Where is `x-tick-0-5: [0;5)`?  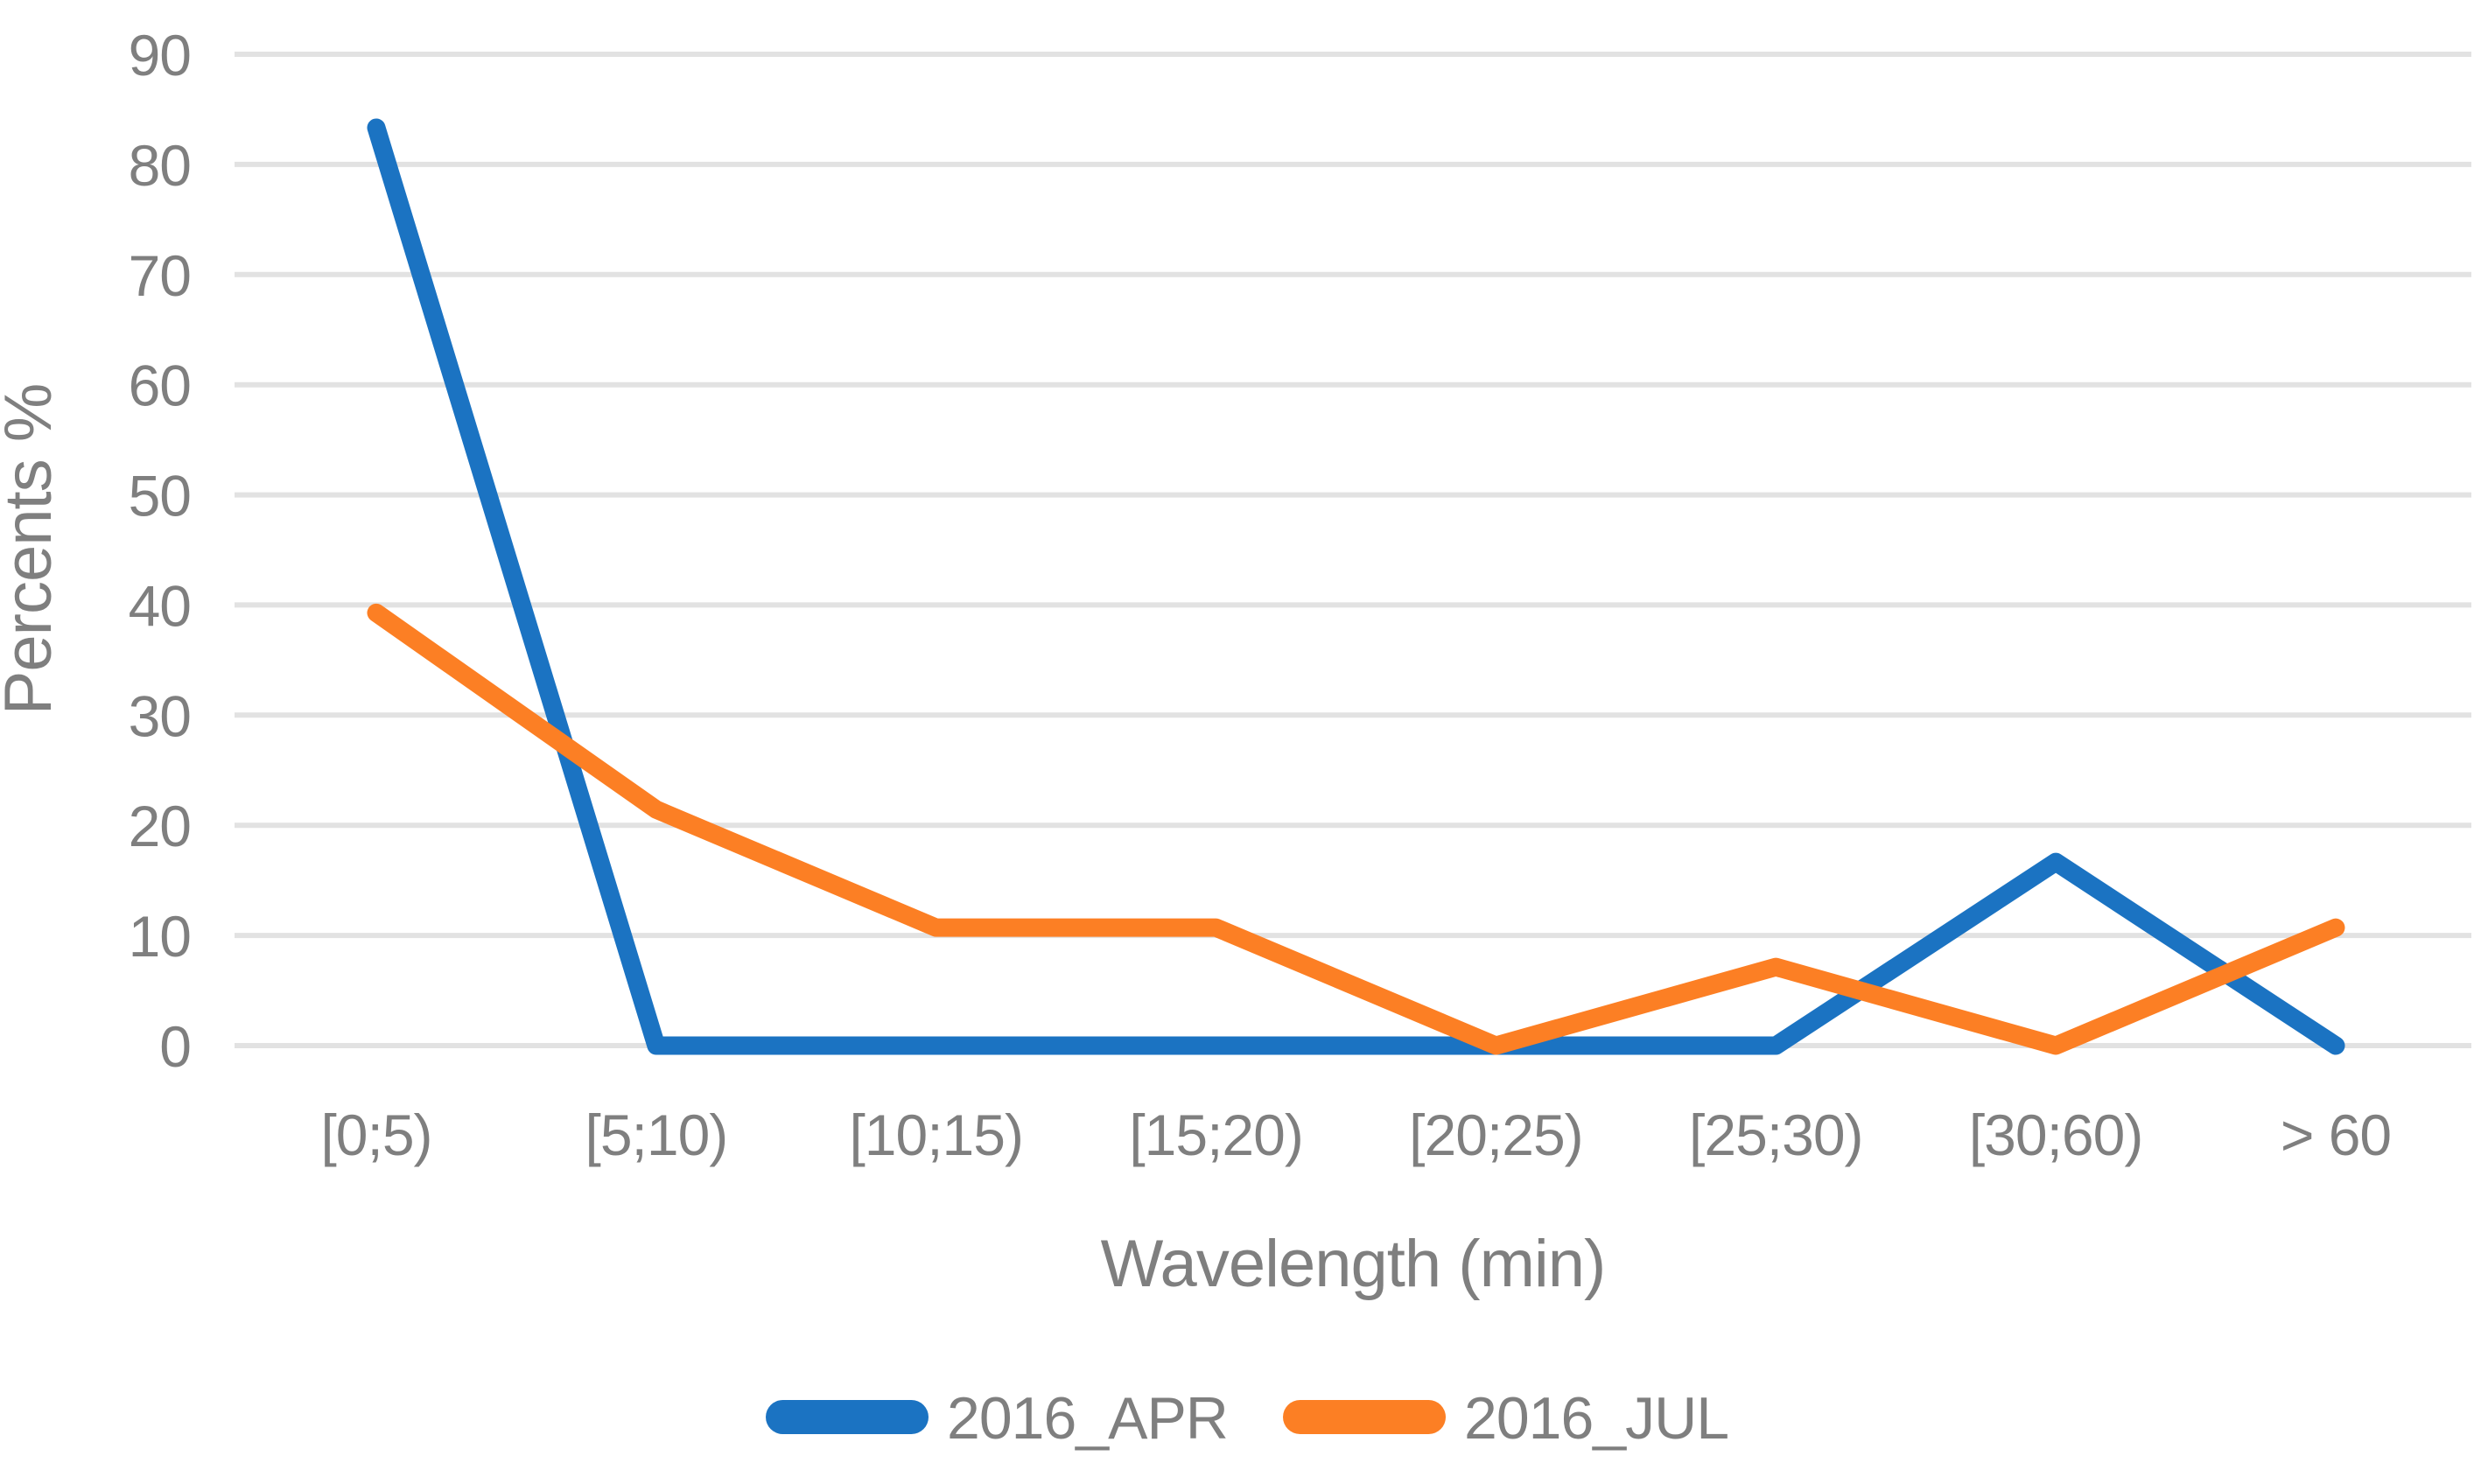 x-tick-0-5: [0;5) is located at coordinates (375, 1134).